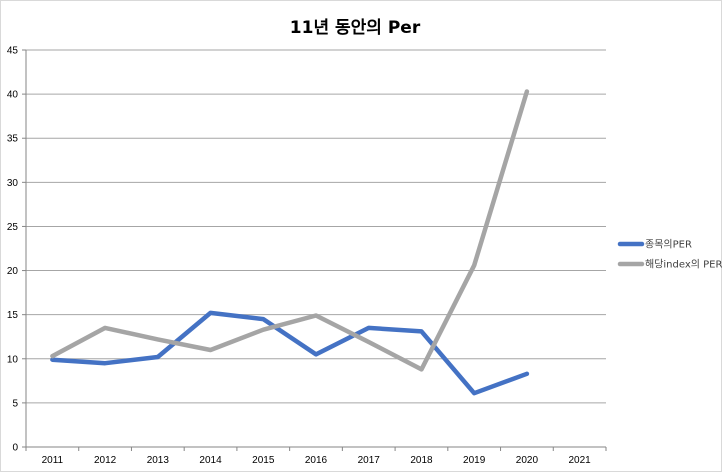 This screenshot has height=472, width=722. Describe the element at coordinates (355, 28) in the screenshot. I see `chart-title: 11년 동안의 Per` at that location.